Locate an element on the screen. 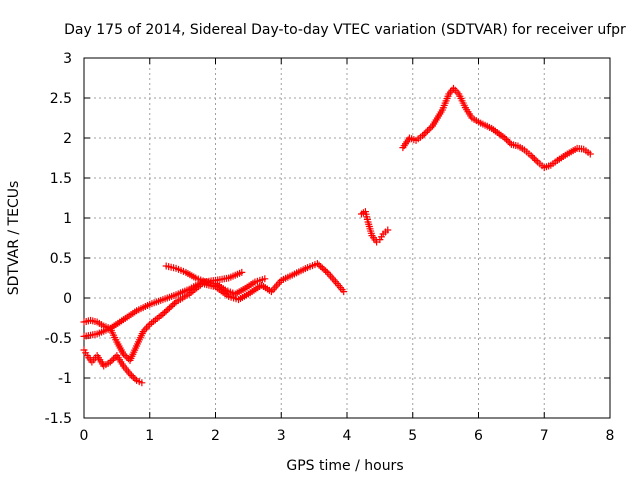 This screenshot has width=640, height=480. x-axis-label: GPS time / hours is located at coordinates (344, 466).